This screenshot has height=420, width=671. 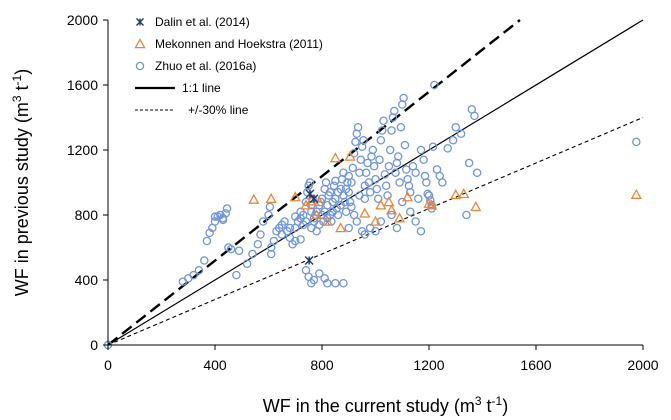 What do you see at coordinates (381, 359) in the screenshot?
I see `x-axis-ticks: 0 400 800 1200 1600 2000` at bounding box center [381, 359].